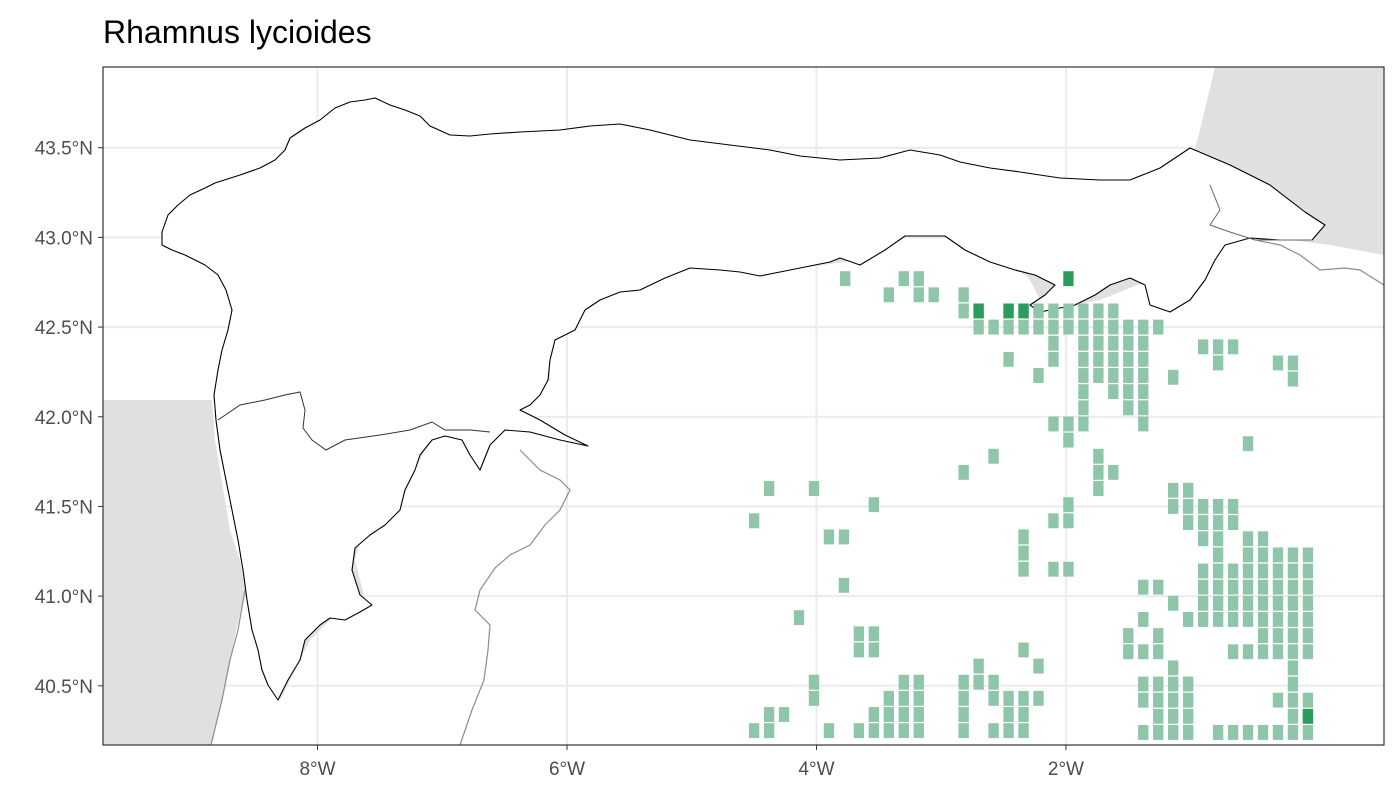 The height and width of the screenshot is (800, 1400). What do you see at coordinates (228, 667) in the screenshot?
I see `coastline` at bounding box center [228, 667].